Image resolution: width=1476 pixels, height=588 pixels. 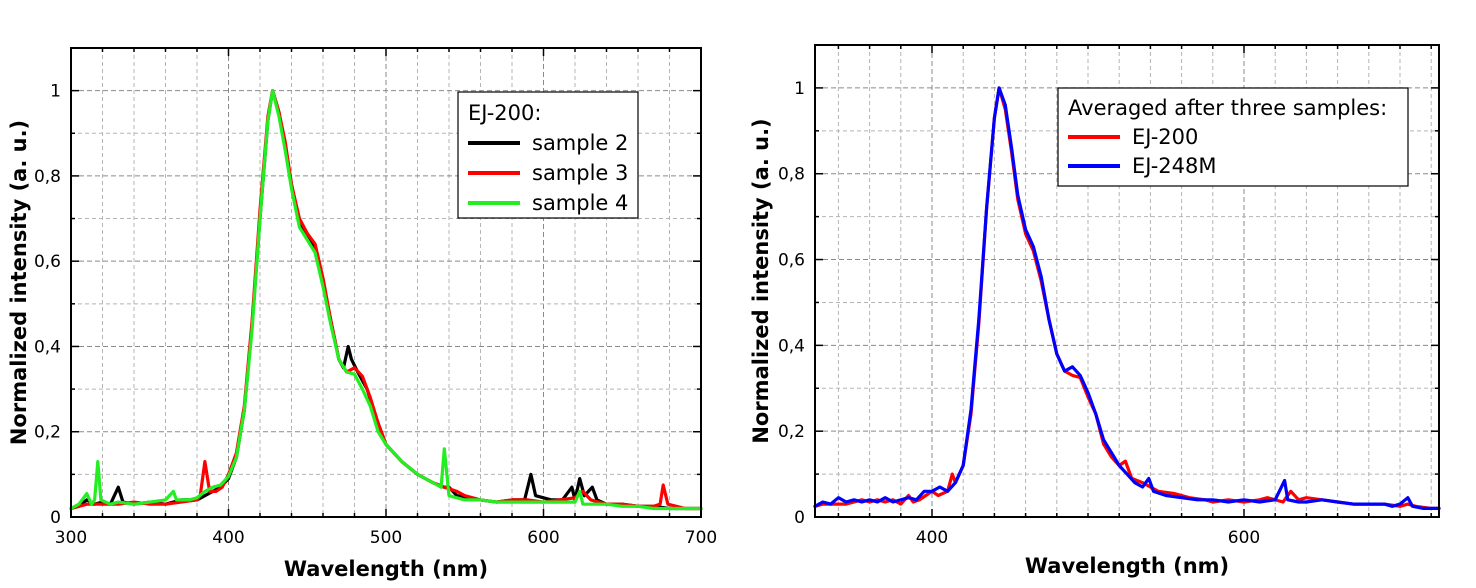 What do you see at coordinates (1174, 166) in the screenshot?
I see `legend-entry-label: EJ-248M` at bounding box center [1174, 166].